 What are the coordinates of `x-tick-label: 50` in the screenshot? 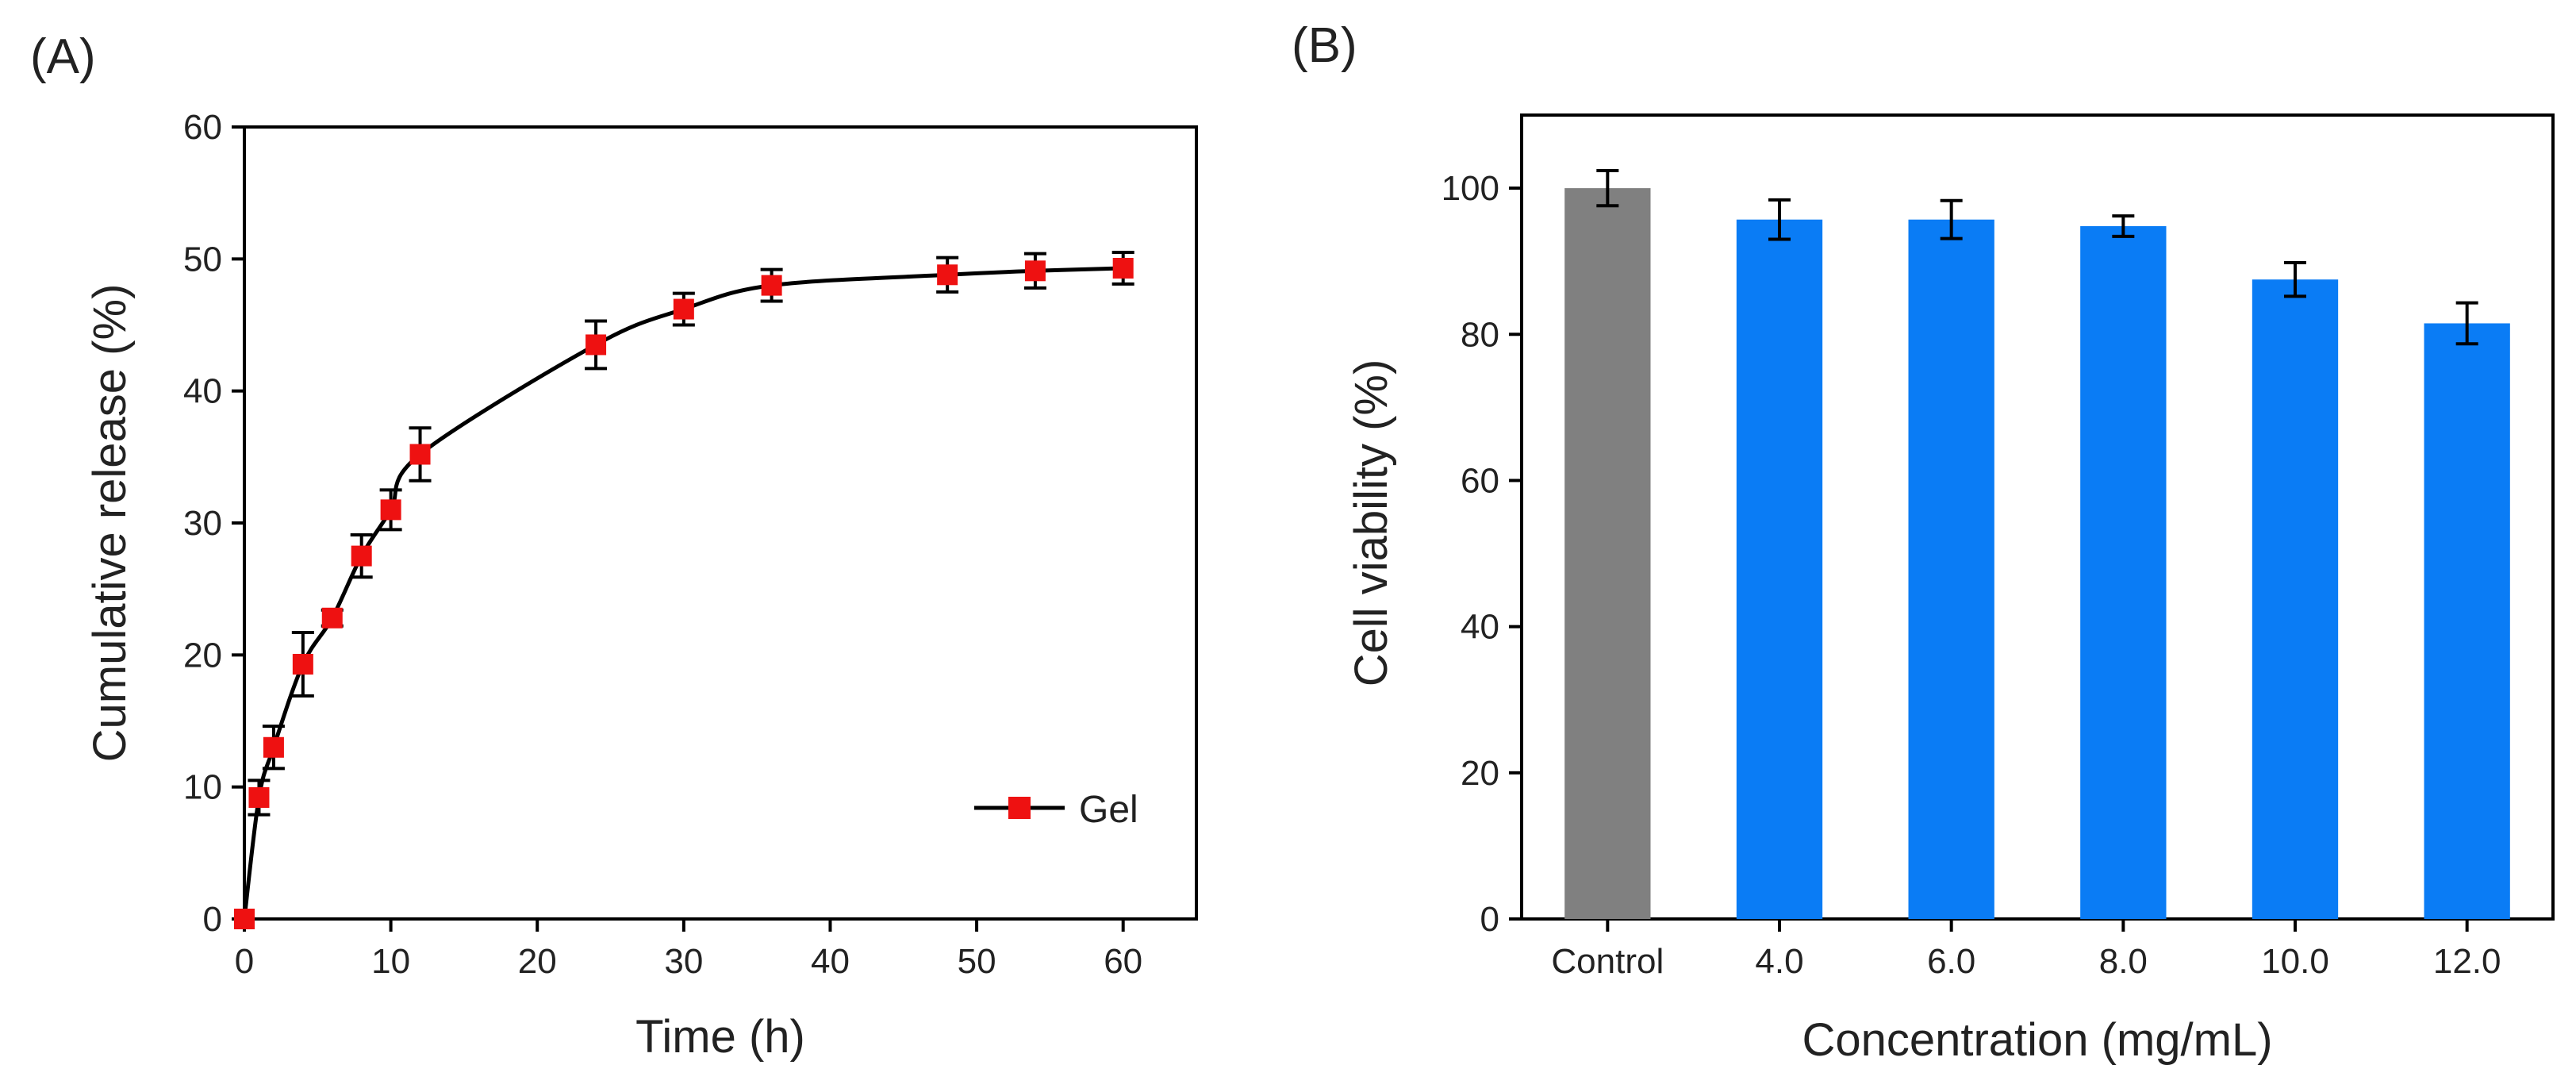 It's located at (977, 961).